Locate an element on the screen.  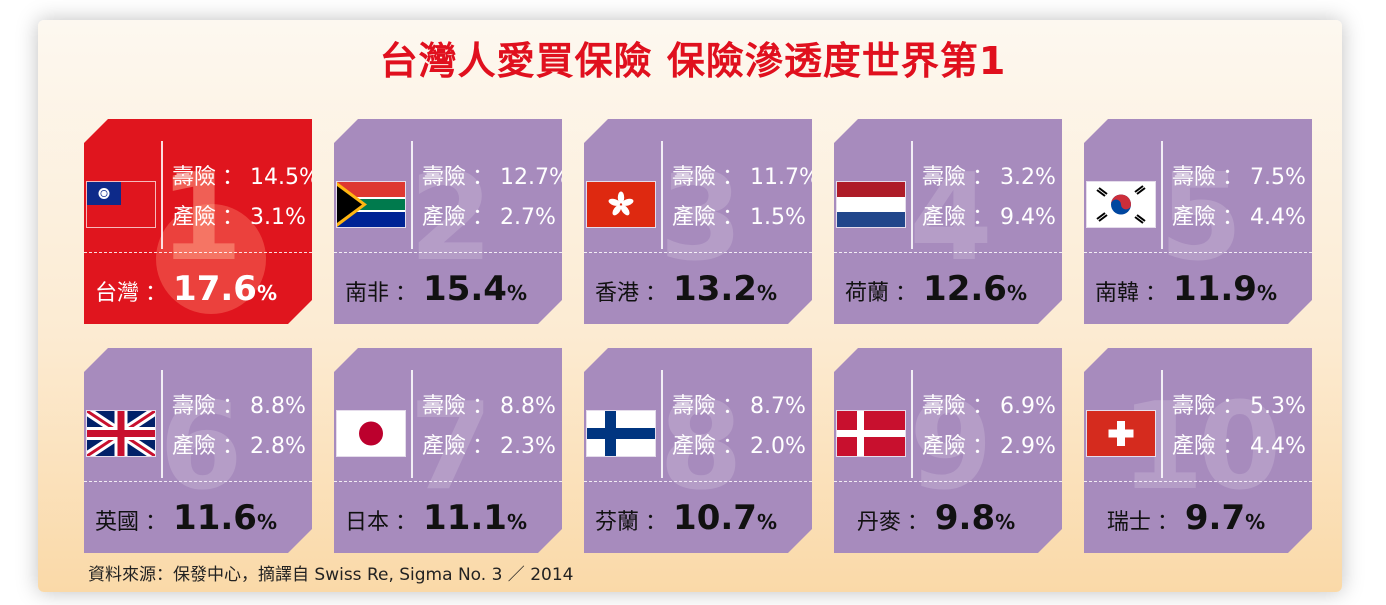
uk-flag-icon is located at coordinates (121, 433).